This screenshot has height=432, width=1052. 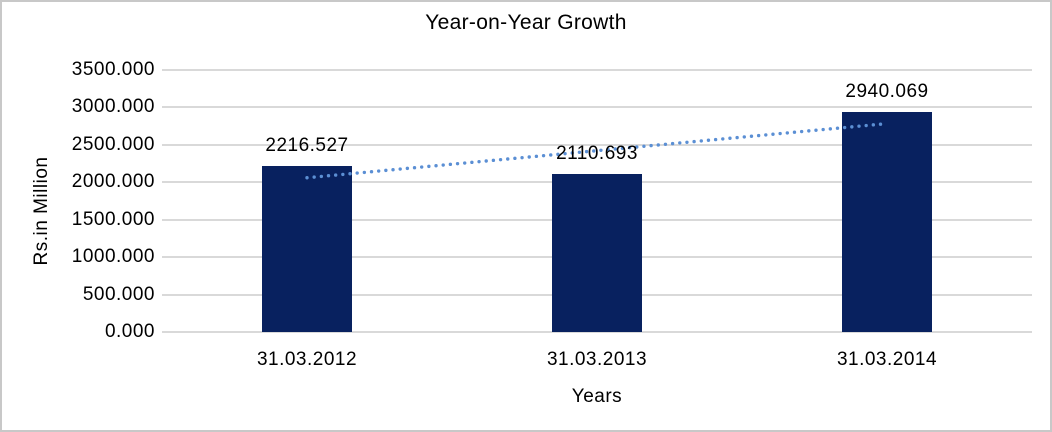 I want to click on x-axis-tick-label: 31.03.2013, so click(x=597, y=359).